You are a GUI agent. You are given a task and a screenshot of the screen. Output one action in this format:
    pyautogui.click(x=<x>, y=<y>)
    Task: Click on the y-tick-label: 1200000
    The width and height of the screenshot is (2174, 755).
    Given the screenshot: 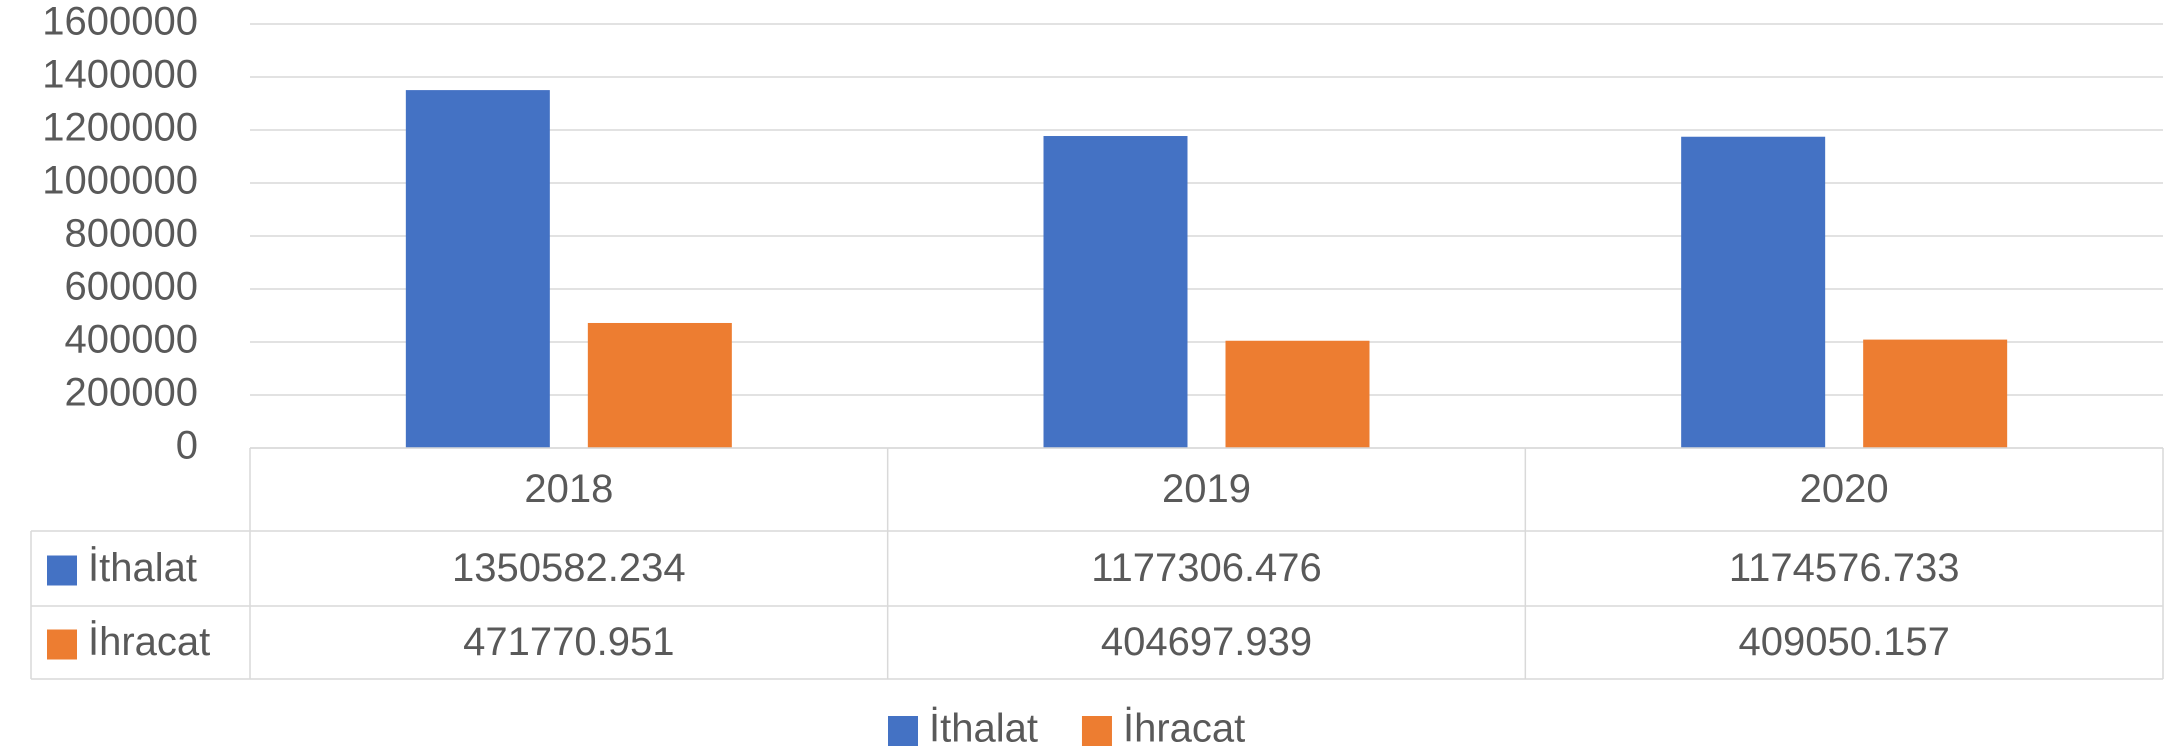 What is the action you would take?
    pyautogui.click(x=120, y=128)
    